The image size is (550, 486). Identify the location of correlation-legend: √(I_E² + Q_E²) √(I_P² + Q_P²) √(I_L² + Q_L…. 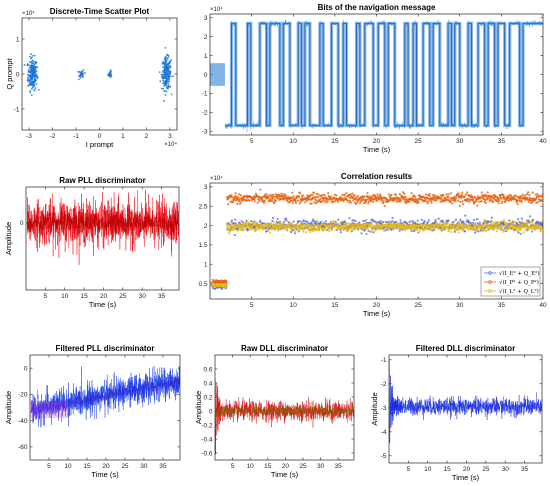
(510, 281).